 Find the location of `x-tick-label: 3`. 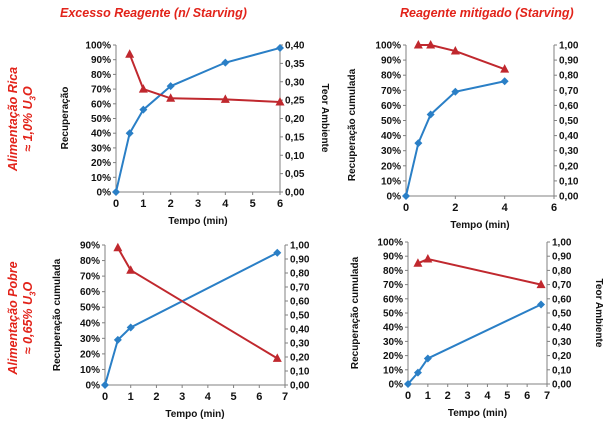

x-tick-label: 3 is located at coordinates (182, 397).